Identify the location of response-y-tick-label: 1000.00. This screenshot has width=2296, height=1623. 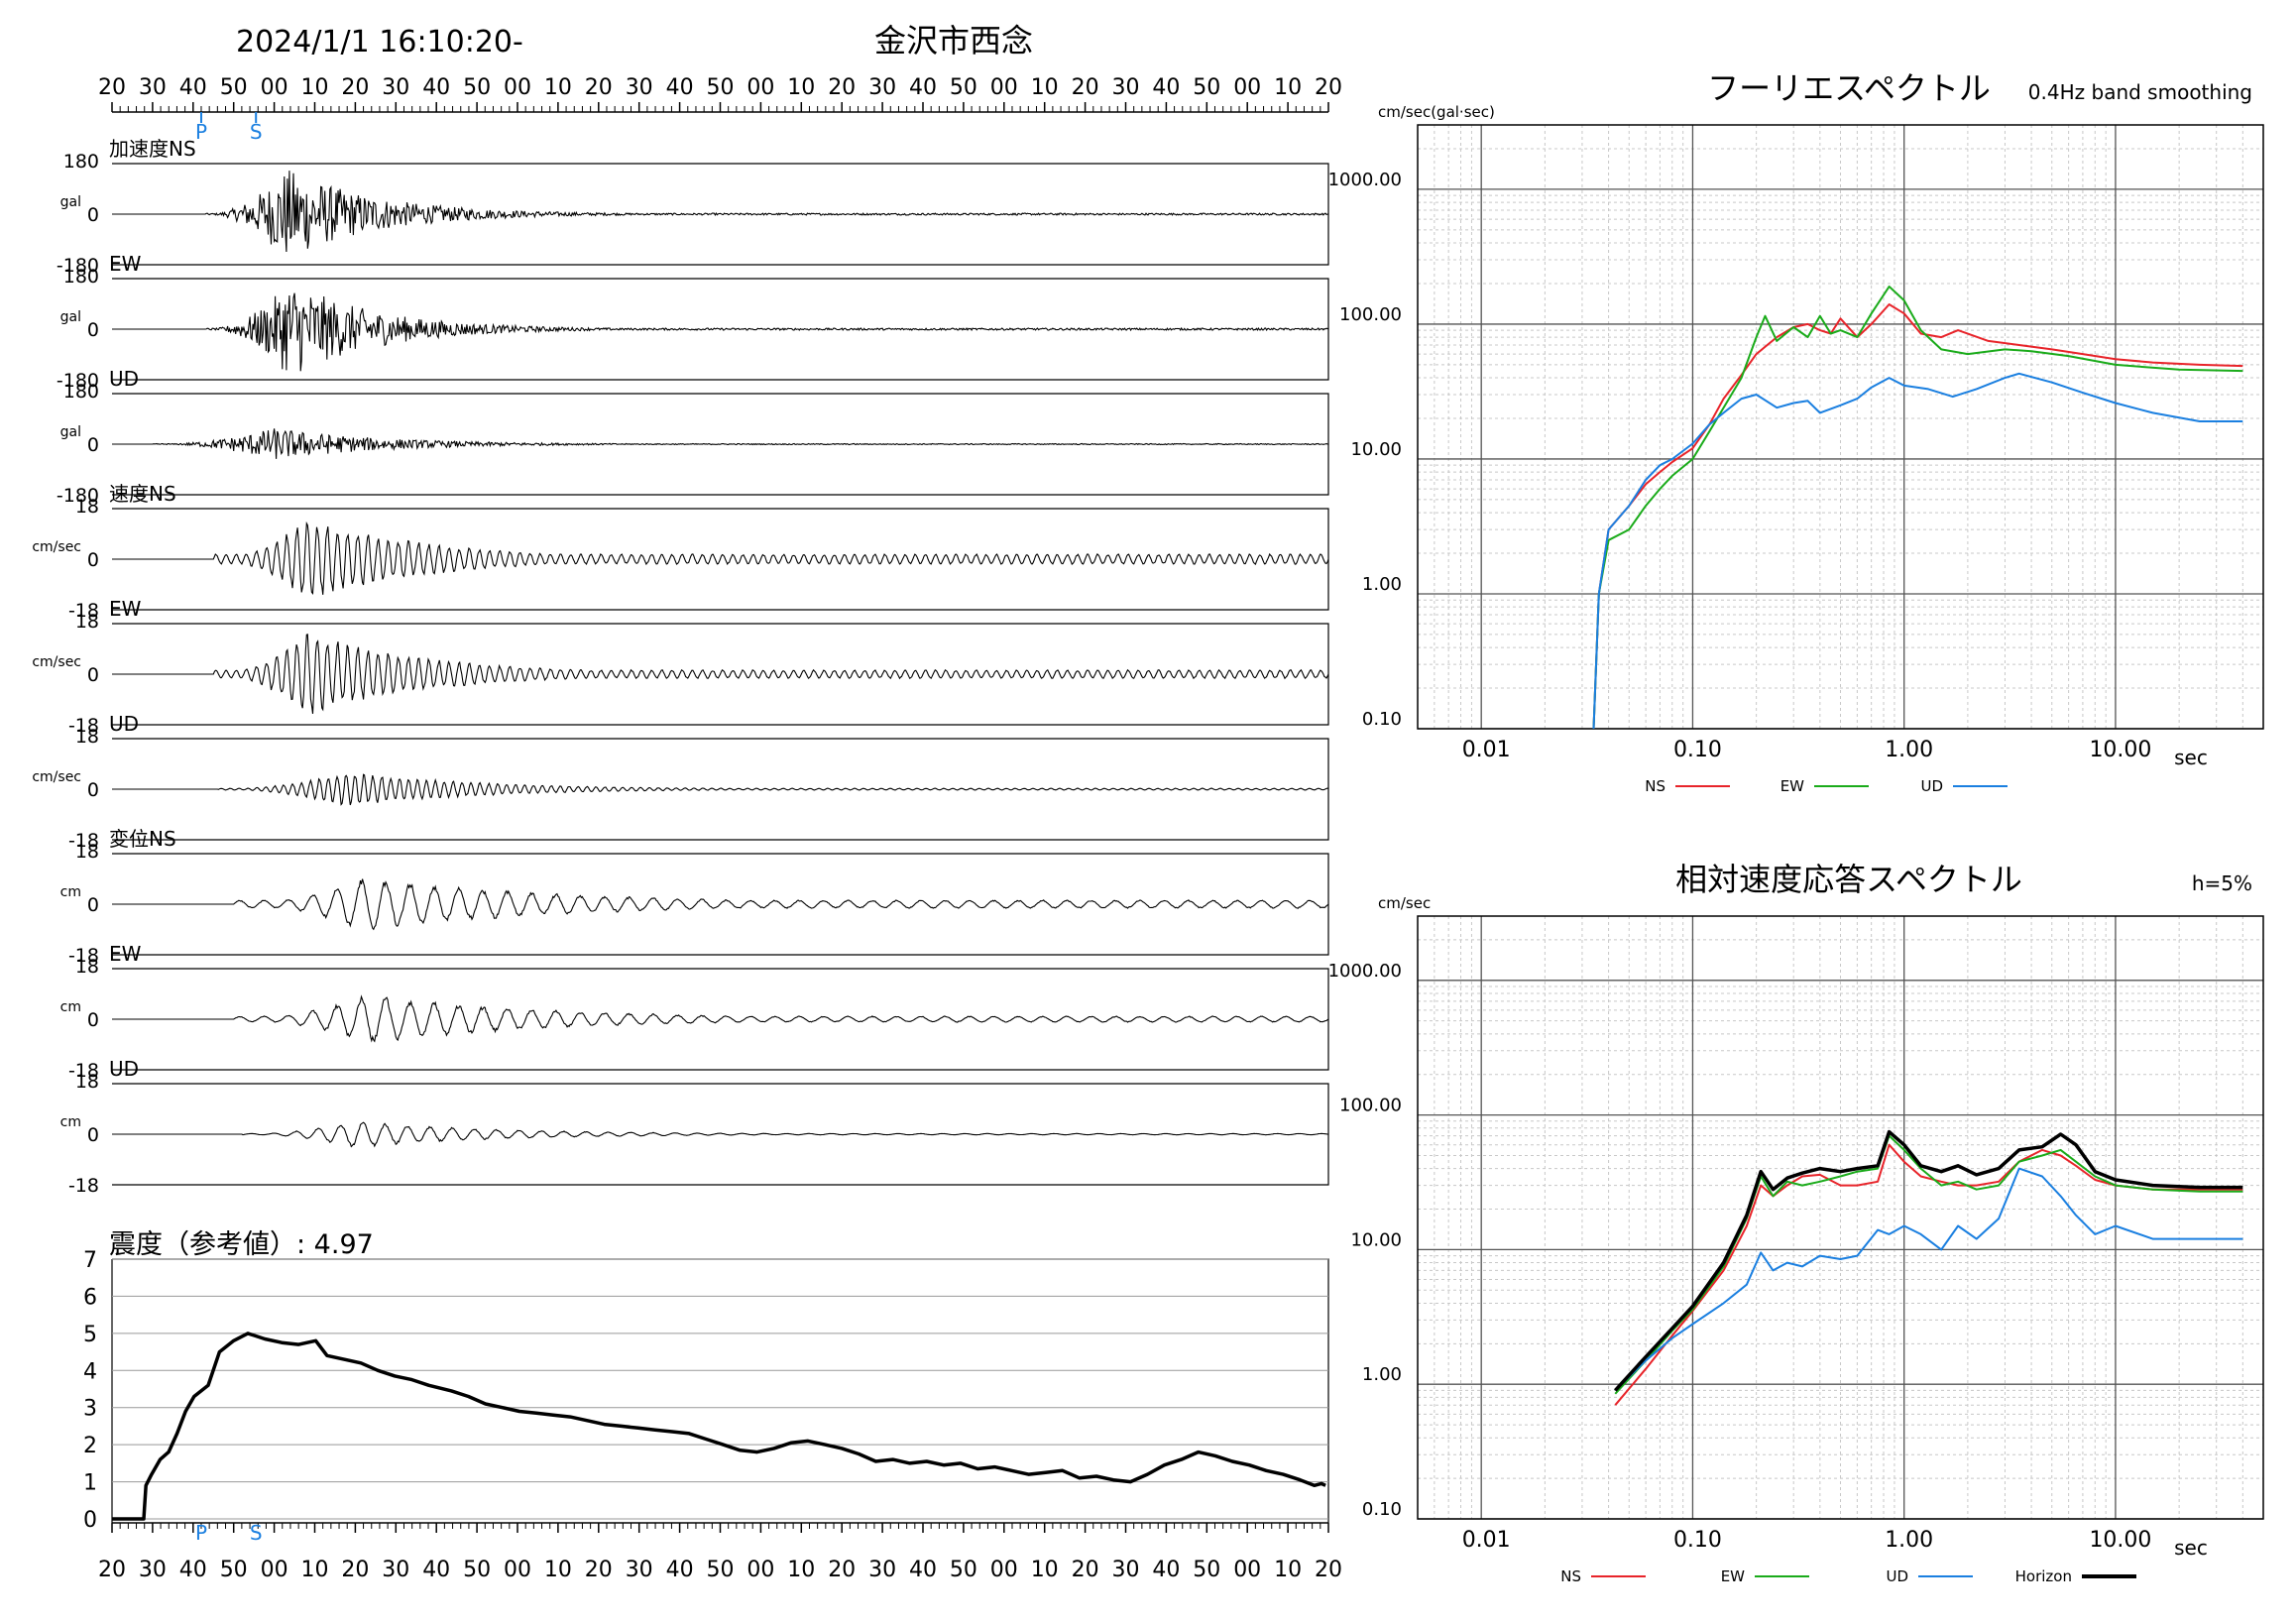
(1365, 971).